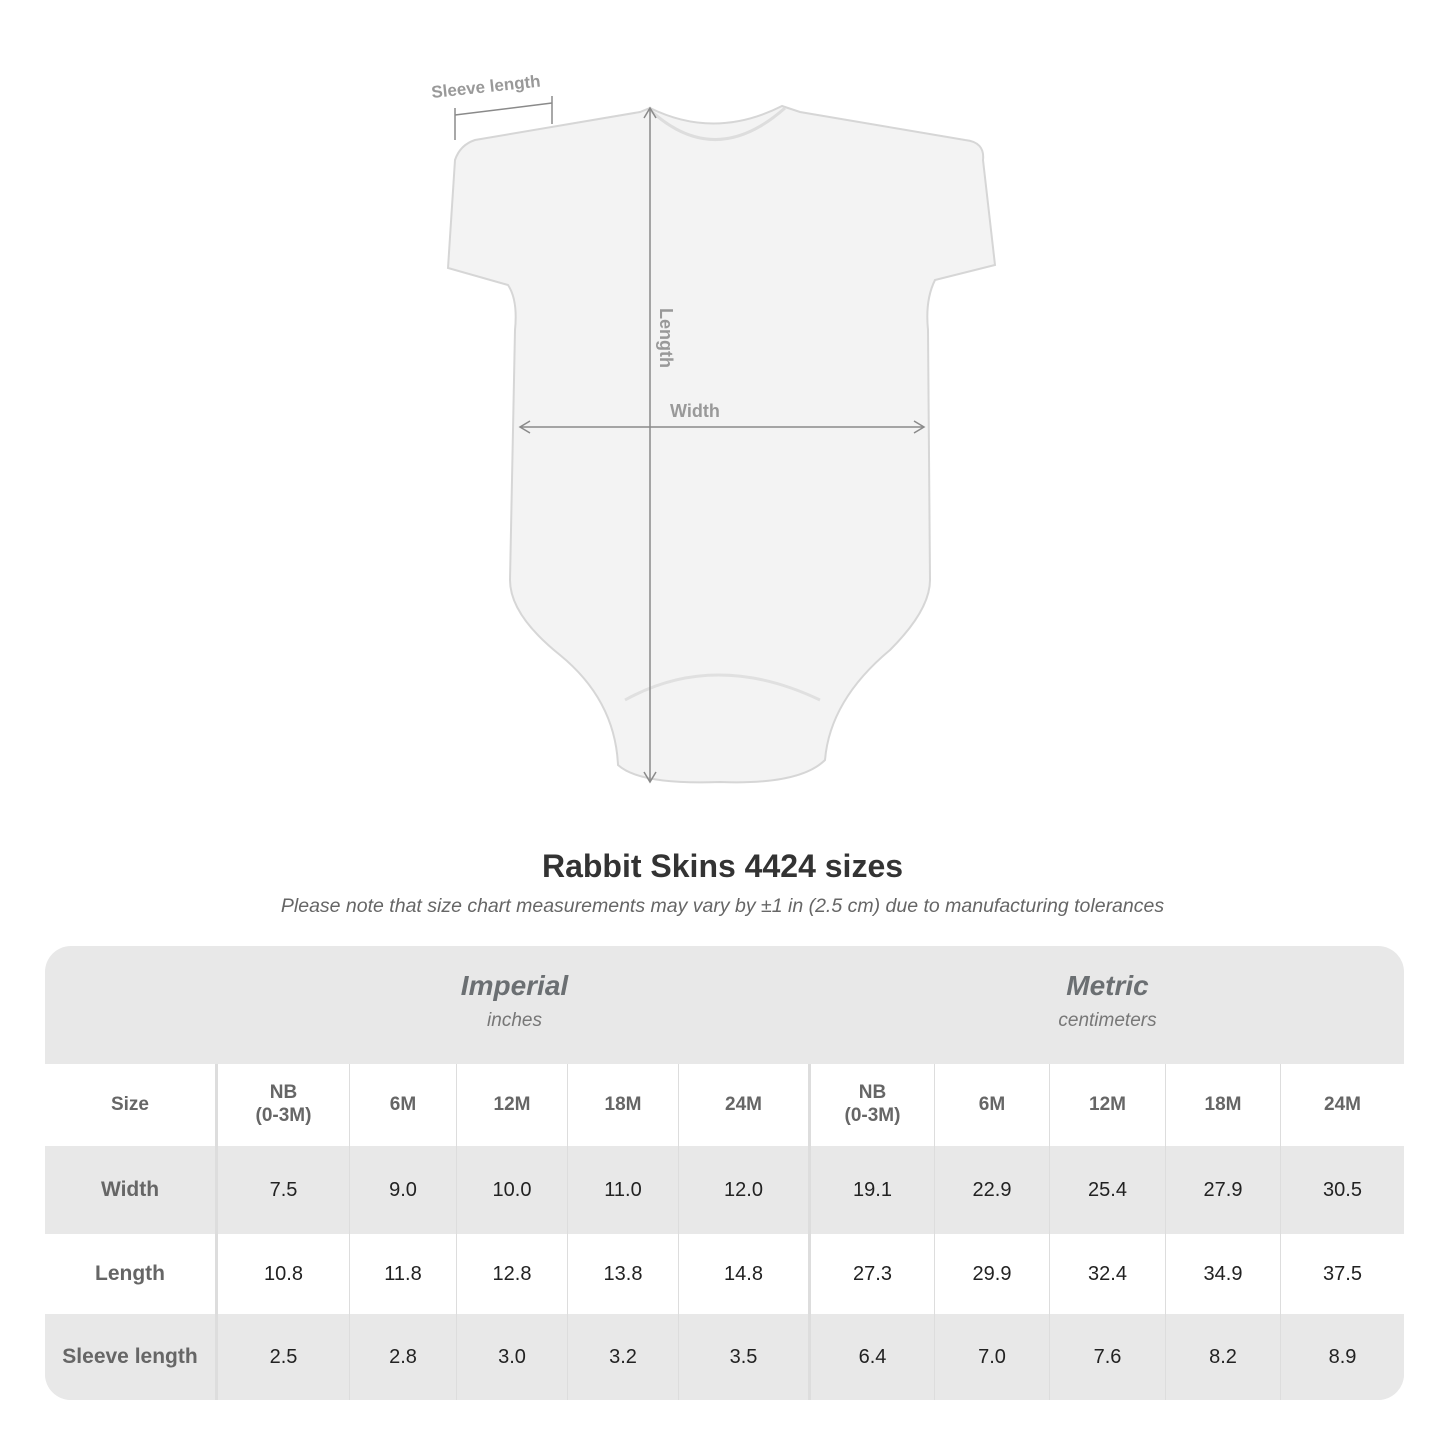 This screenshot has width=1445, height=1445. Describe the element at coordinates (403, 1357) in the screenshot. I see `imperial-value-cell: 2.8` at that location.